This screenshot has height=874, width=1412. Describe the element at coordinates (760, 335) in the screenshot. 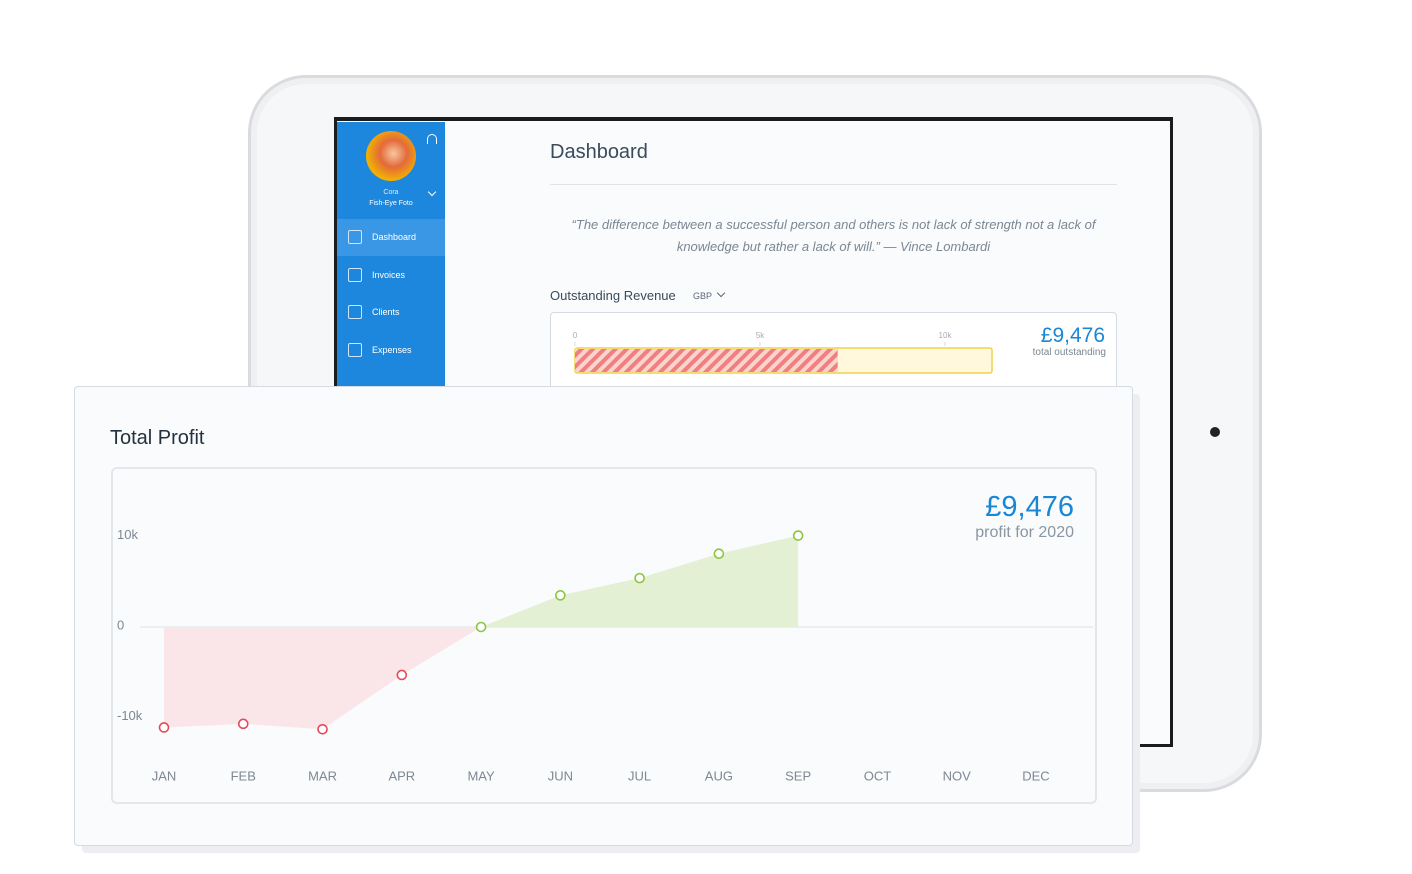

I see `x-tick-label: 5k` at that location.